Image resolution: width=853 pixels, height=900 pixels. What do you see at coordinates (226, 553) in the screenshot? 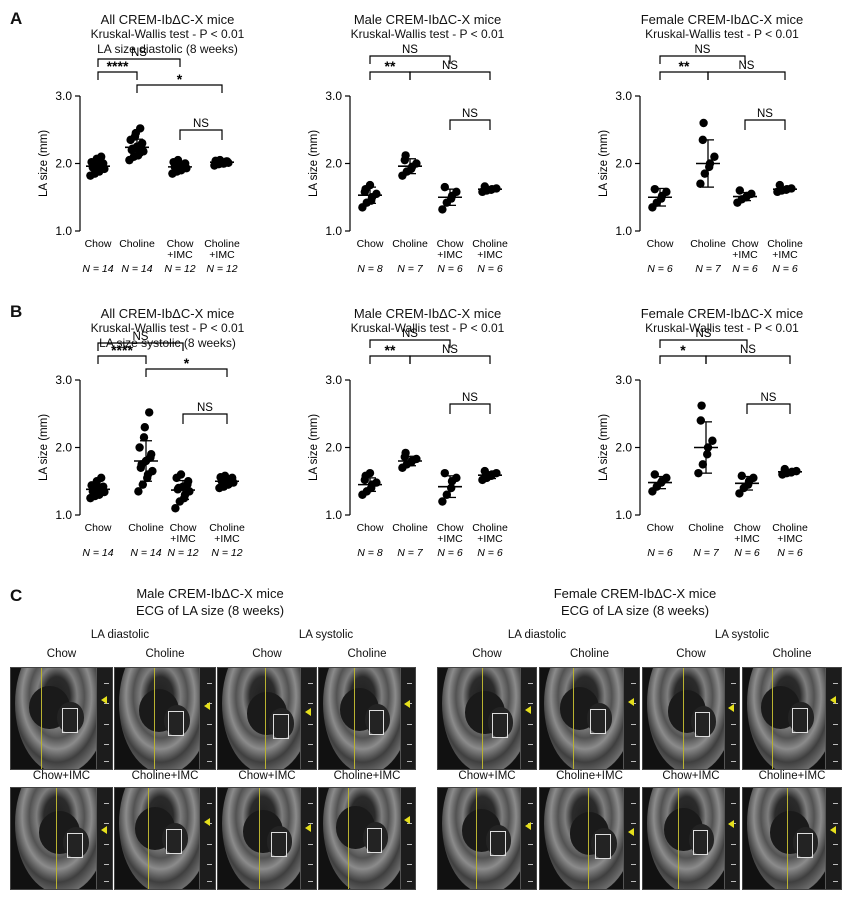
I see `n-label: N = 12` at bounding box center [226, 553].